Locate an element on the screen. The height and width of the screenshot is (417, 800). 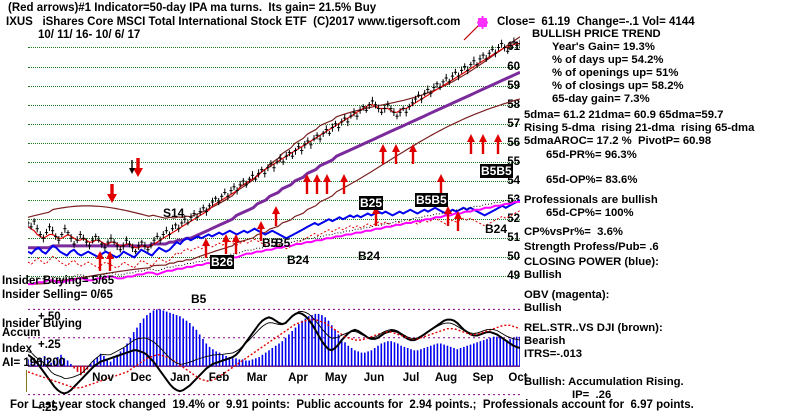
lower-axis-minus25: -.25 is located at coordinates (48, 408).